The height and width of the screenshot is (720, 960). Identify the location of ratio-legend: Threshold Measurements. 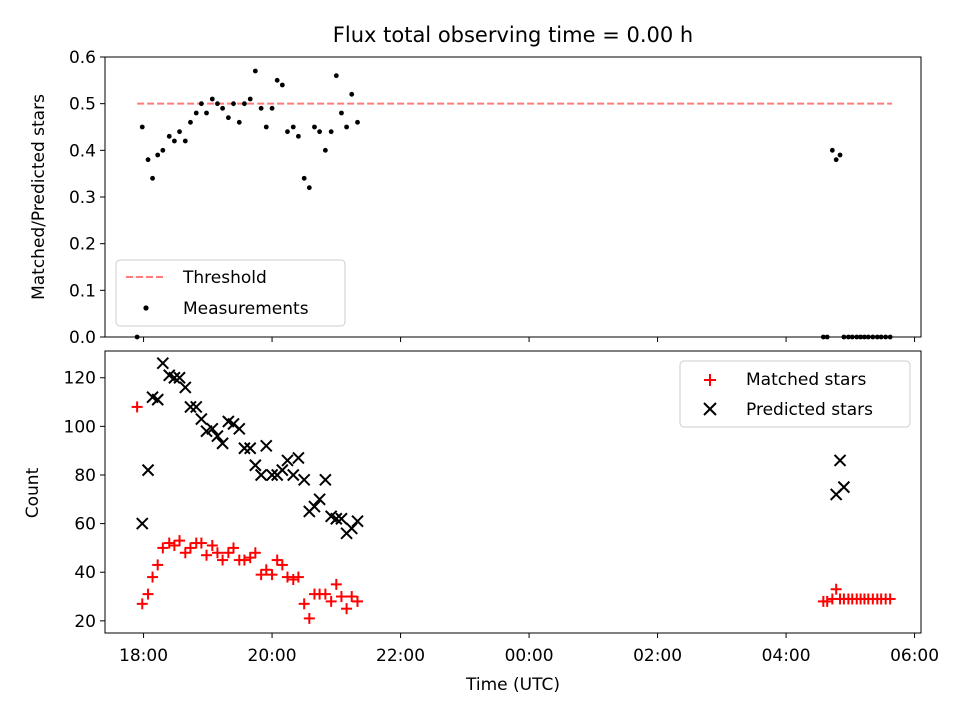
(230, 293).